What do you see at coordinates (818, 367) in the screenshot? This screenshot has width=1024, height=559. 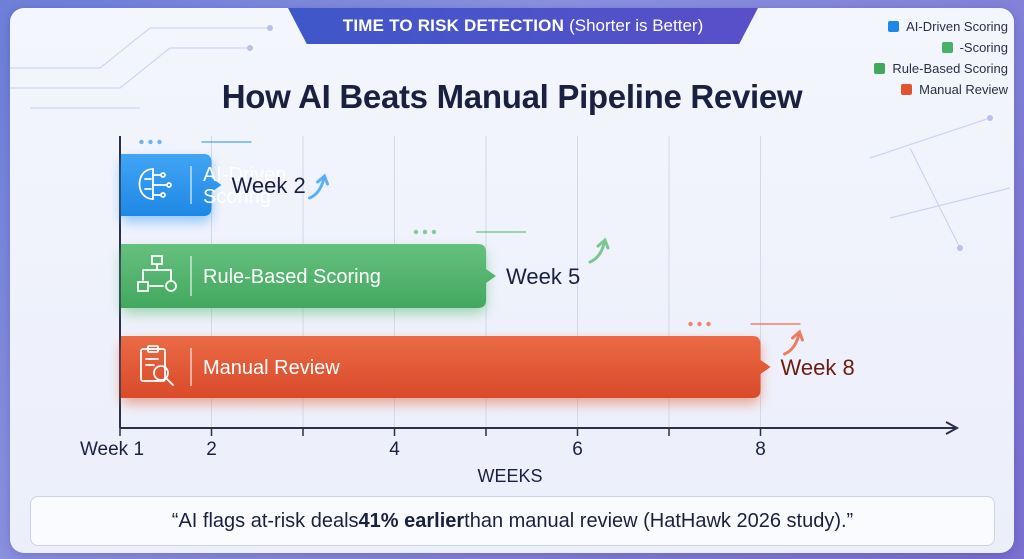 I see `bar-value-label: Week 8` at bounding box center [818, 367].